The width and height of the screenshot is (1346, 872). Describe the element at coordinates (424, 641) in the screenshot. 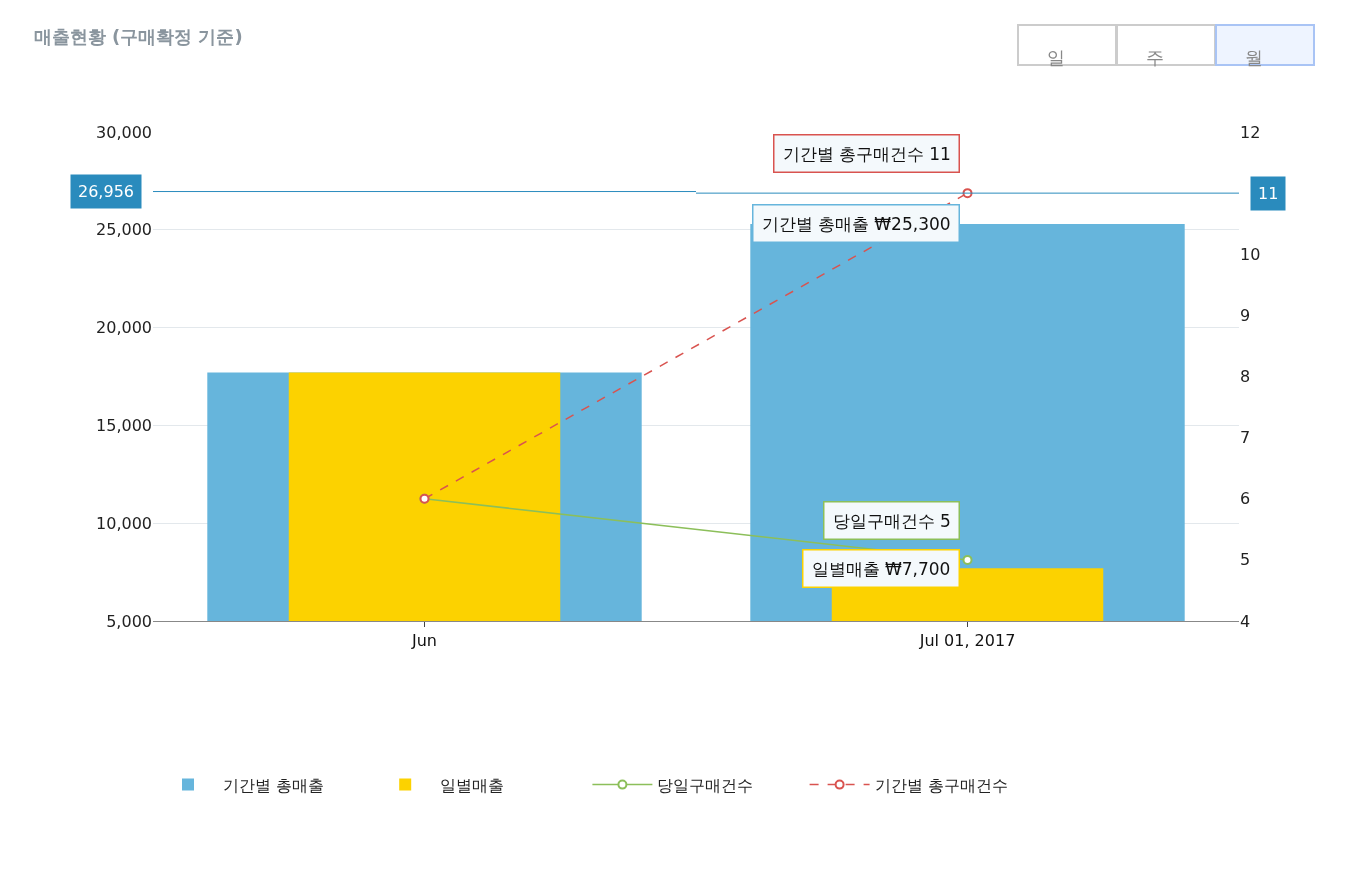

I see `x-tick-label: Jun` at that location.